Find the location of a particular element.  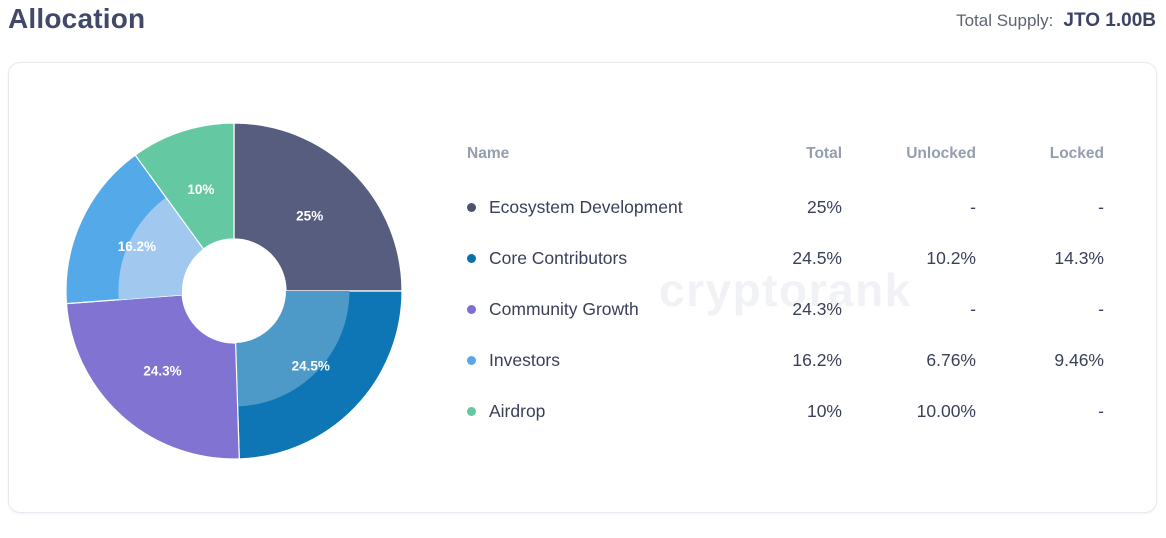

table-row: Investors 16.2% 6.76% 9.46% is located at coordinates (785, 360).